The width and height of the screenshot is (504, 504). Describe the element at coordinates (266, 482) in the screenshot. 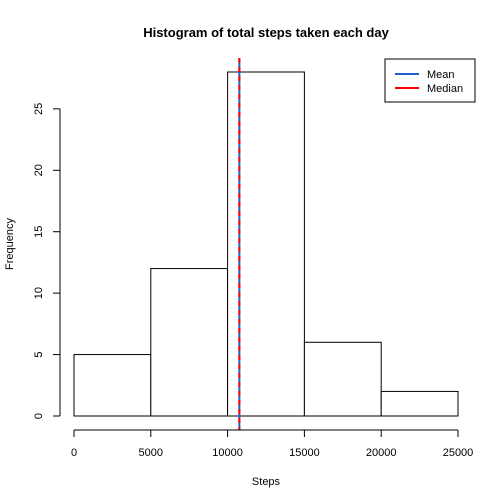

I see `x-axis-label: Steps` at that location.